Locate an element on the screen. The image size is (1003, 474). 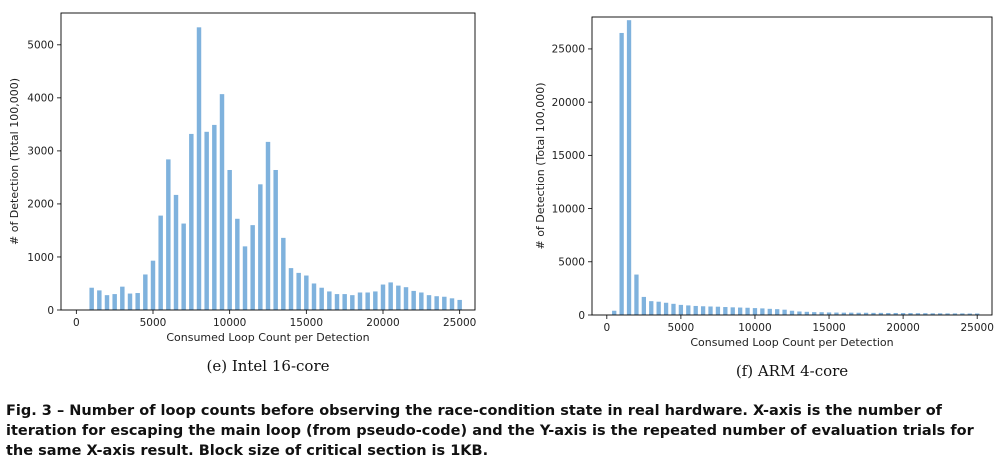
x-tick-label: 25000 is located at coordinates (459, 323).